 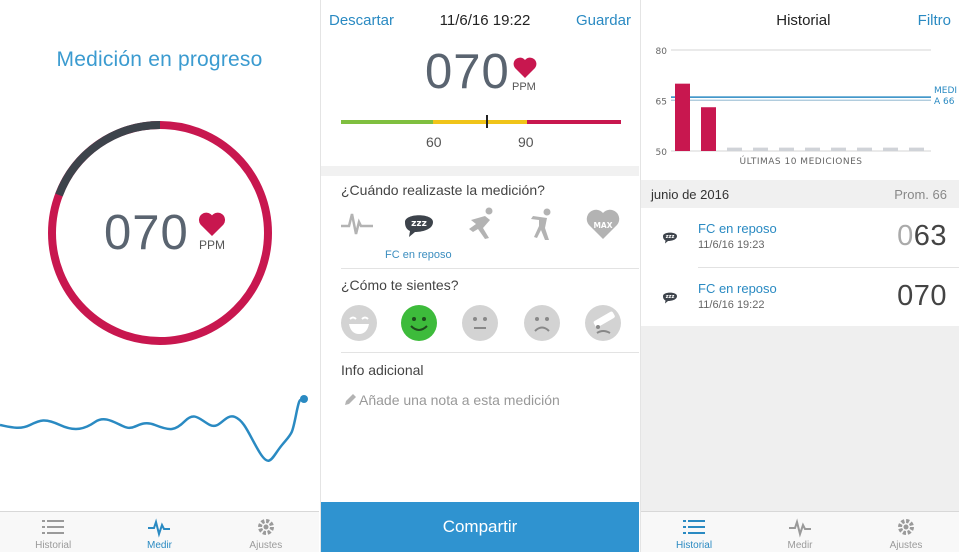 I want to click on neutral-icon, so click(x=480, y=323).